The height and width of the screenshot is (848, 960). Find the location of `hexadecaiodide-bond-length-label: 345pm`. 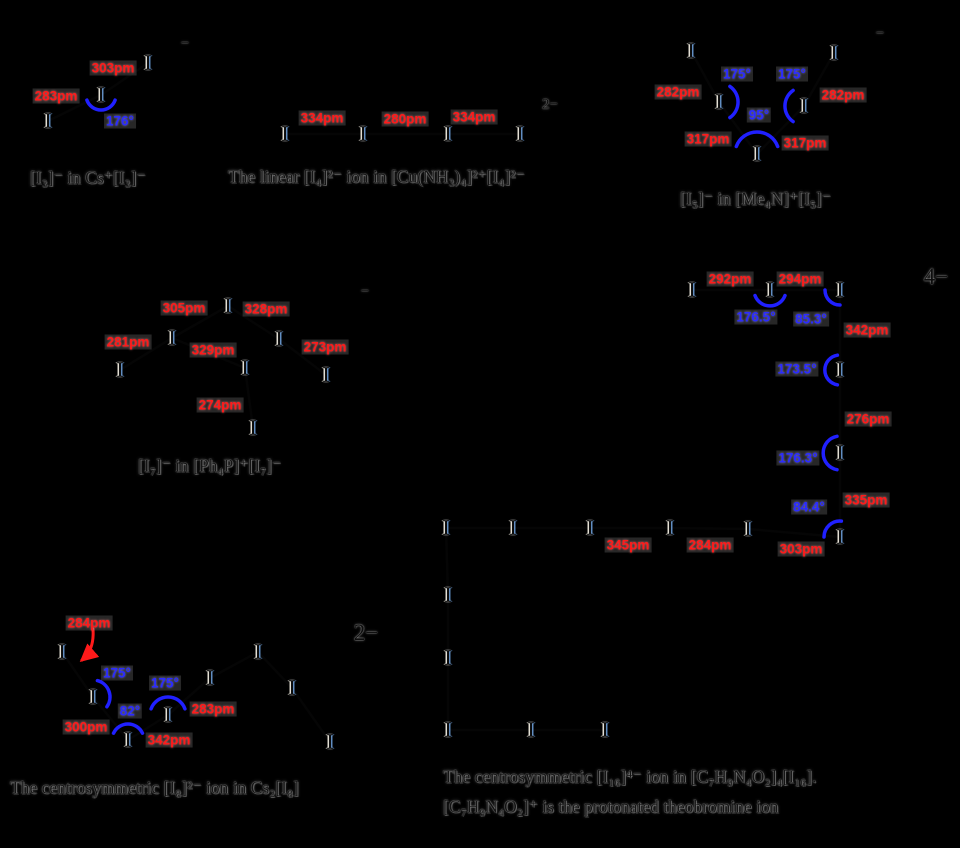

hexadecaiodide-bond-length-label: 345pm is located at coordinates (628, 545).